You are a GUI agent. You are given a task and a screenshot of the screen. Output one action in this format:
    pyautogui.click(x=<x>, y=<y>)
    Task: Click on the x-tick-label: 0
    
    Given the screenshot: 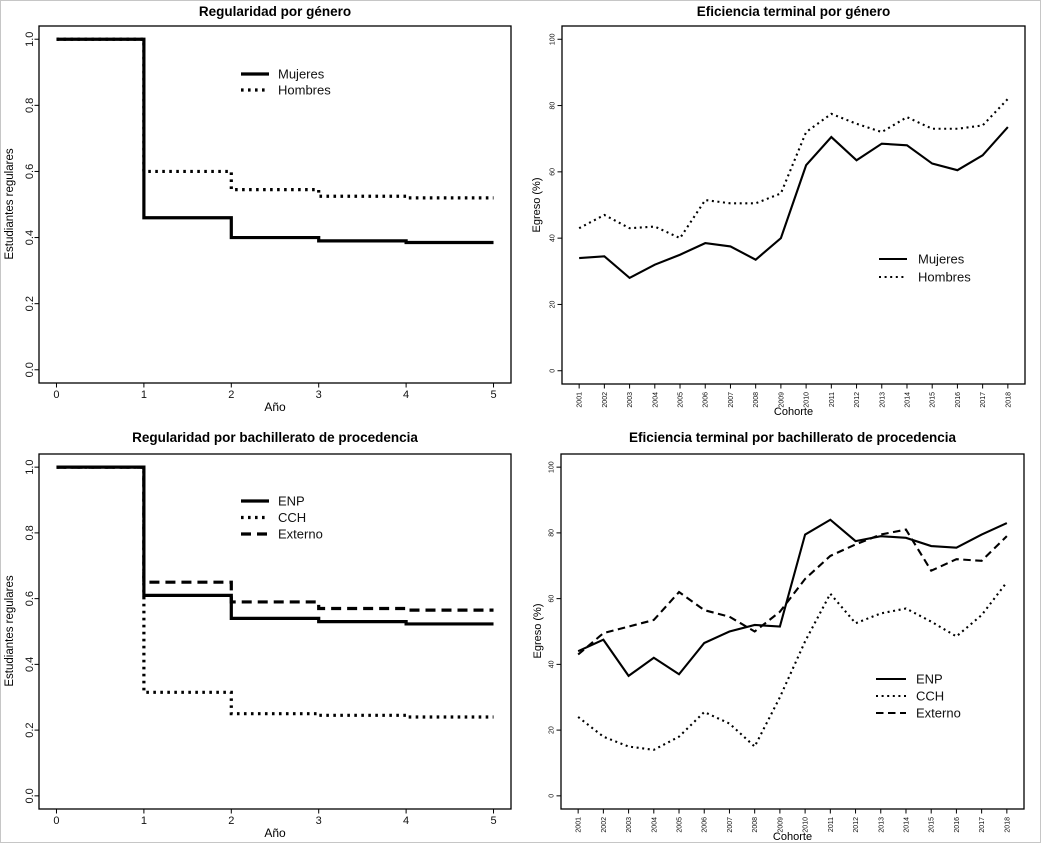 What is the action you would take?
    pyautogui.click(x=56, y=395)
    